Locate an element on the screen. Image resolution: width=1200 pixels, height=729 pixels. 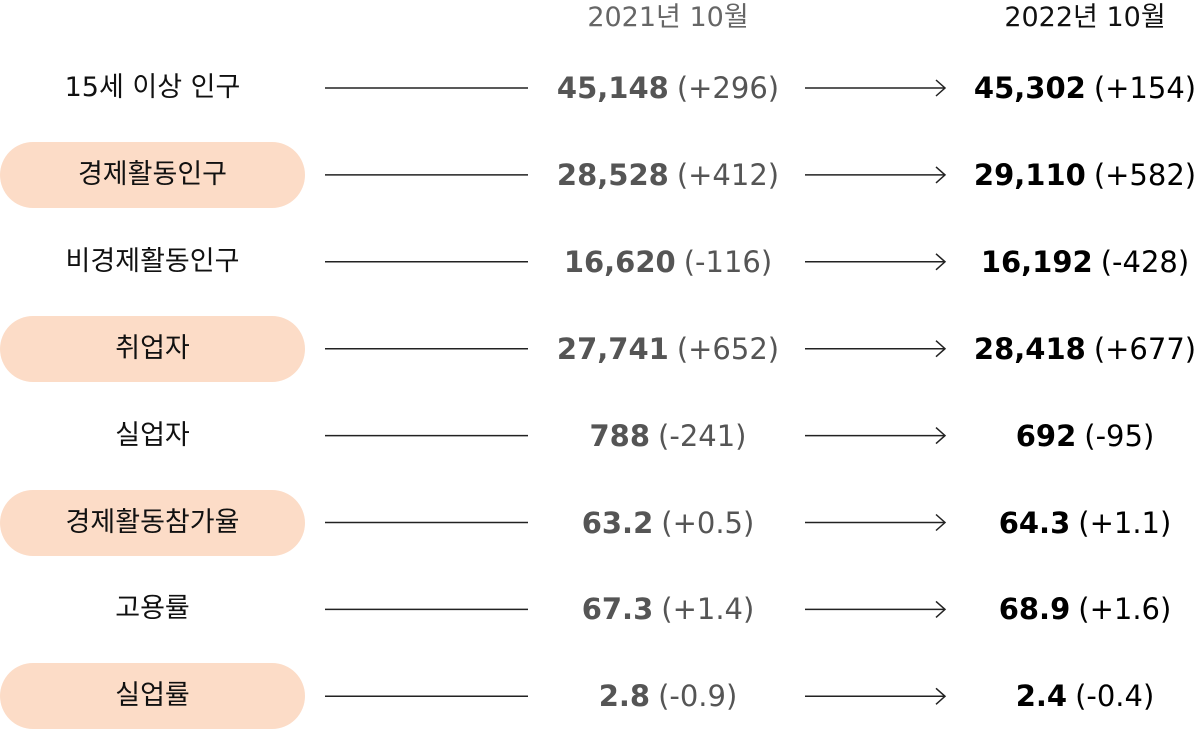
value-after: 692 (-95) is located at coordinates (1085, 436).